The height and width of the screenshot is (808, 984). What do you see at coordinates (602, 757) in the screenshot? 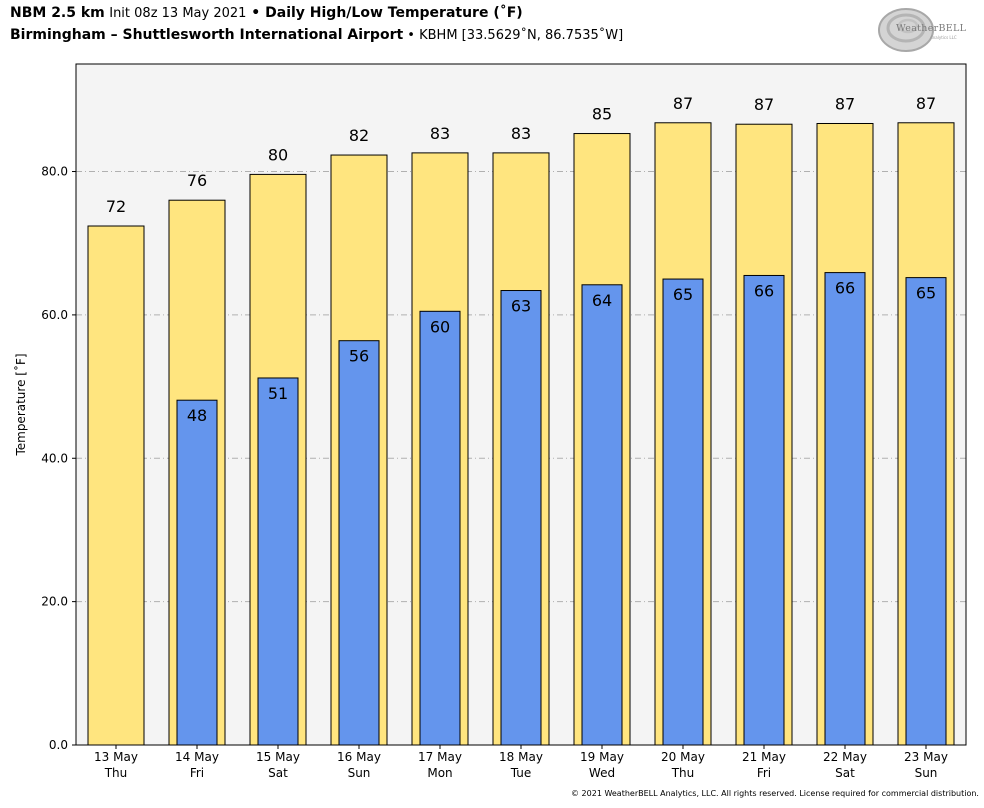
I see `x-tick-date: 19 May` at bounding box center [602, 757].